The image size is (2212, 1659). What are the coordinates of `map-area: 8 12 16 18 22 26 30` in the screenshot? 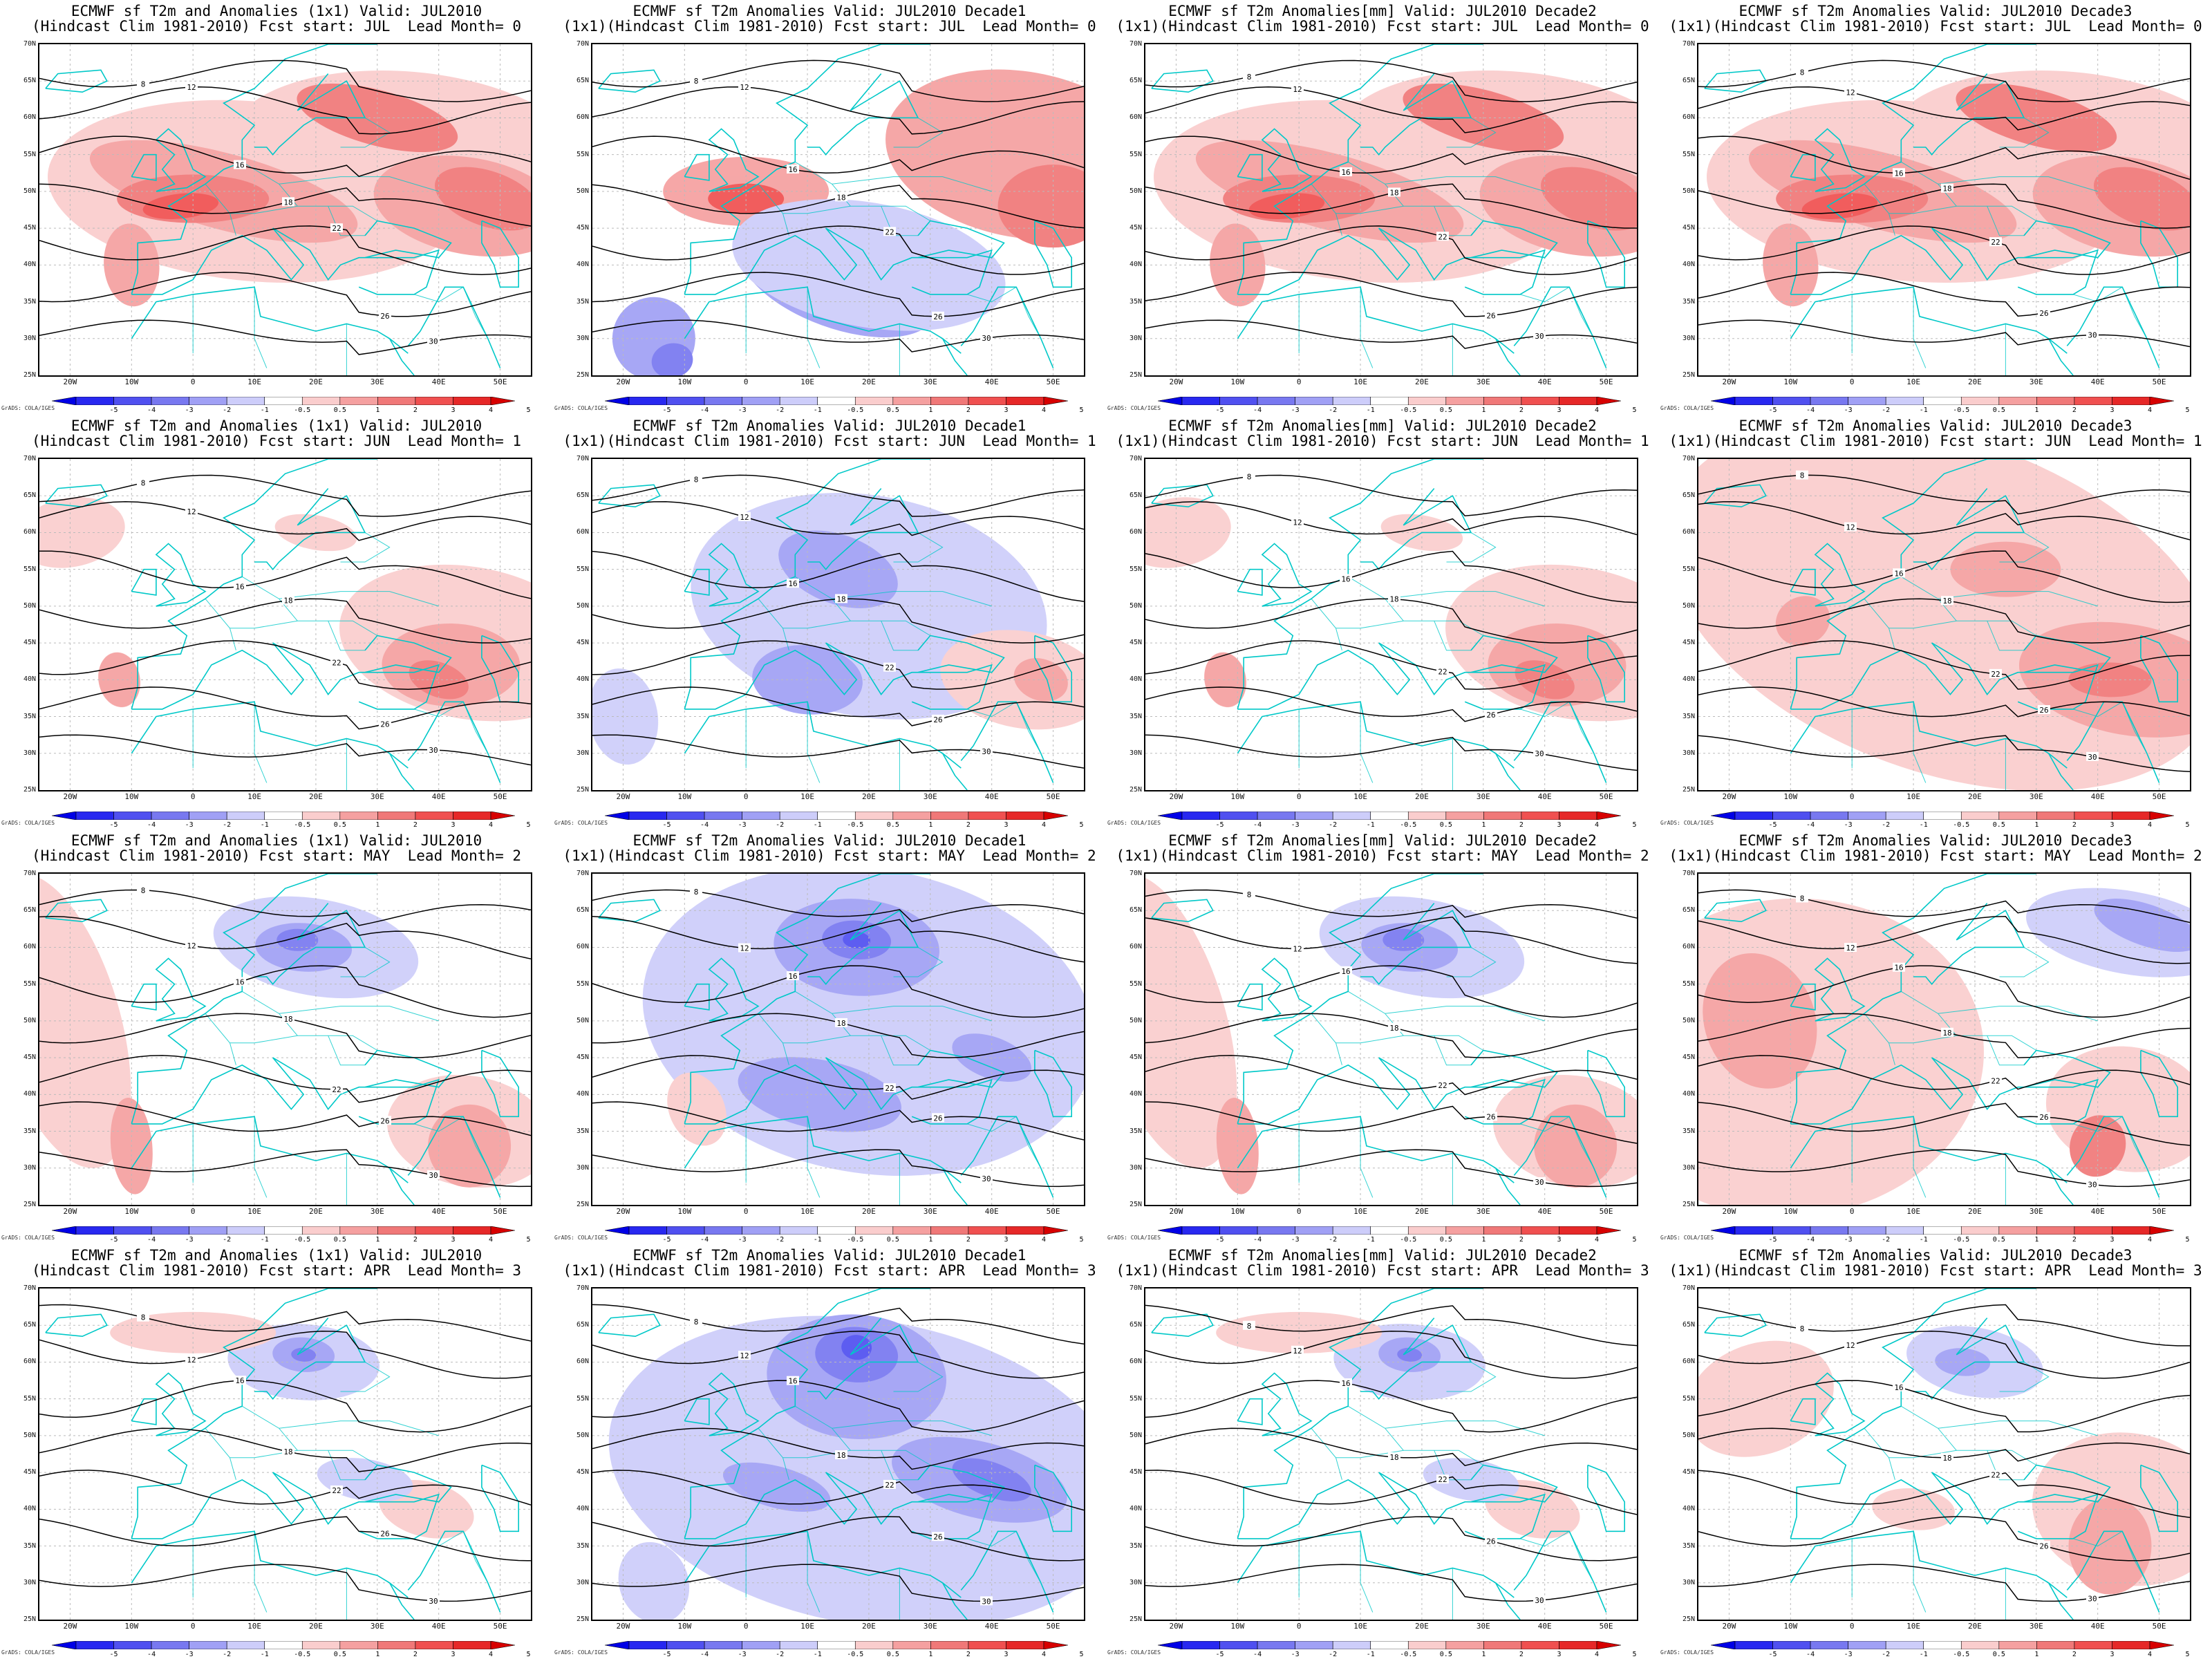 It's located at (285, 210).